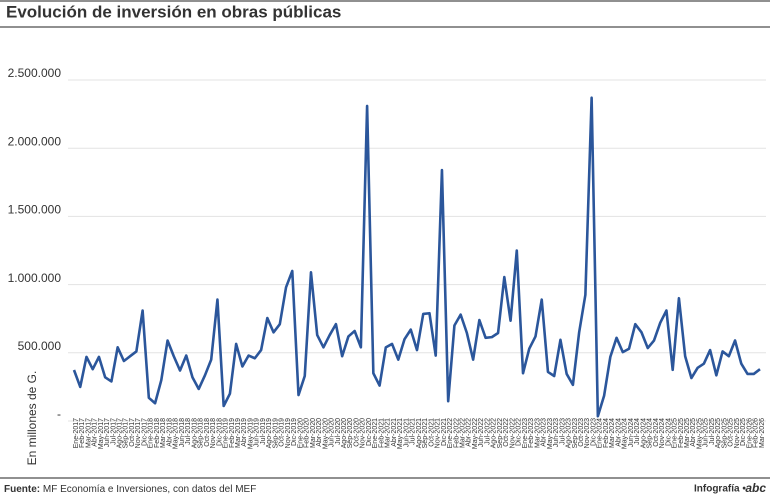 Image resolution: width=770 pixels, height=501 pixels. I want to click on x-tick-label: Feb-2021, so click(381, 433).